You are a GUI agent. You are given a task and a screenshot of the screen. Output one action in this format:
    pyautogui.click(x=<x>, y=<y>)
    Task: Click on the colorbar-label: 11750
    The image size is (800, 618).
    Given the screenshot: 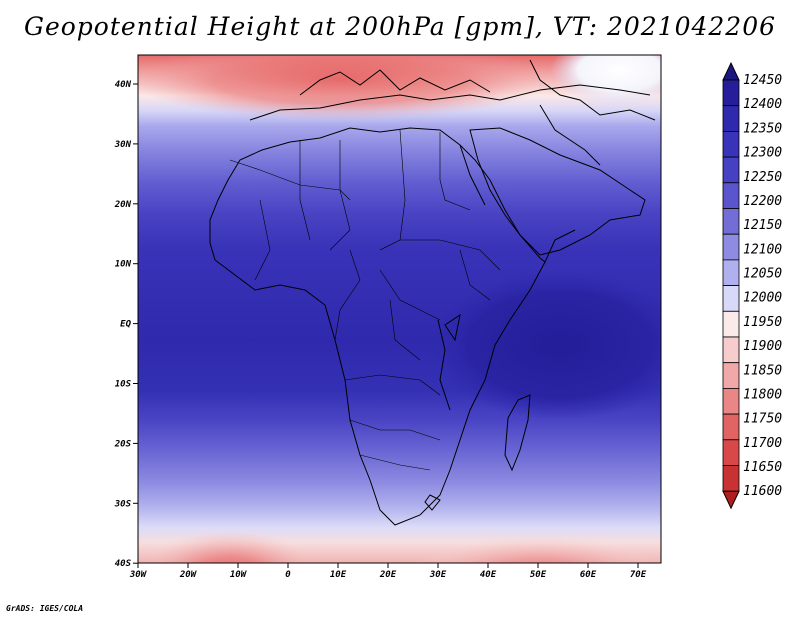 What is the action you would take?
    pyautogui.click(x=762, y=419)
    